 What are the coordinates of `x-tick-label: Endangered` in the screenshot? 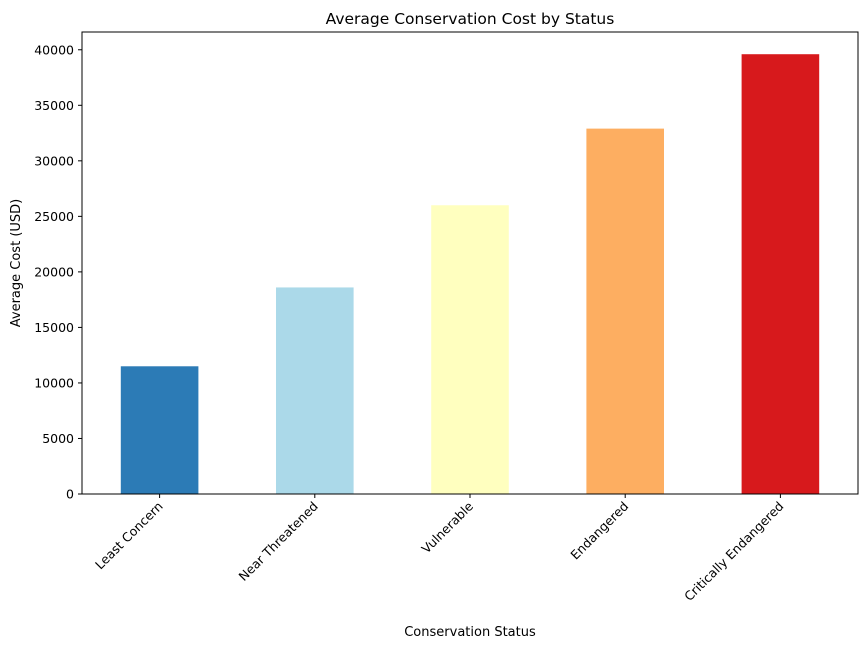 It's located at (599, 531).